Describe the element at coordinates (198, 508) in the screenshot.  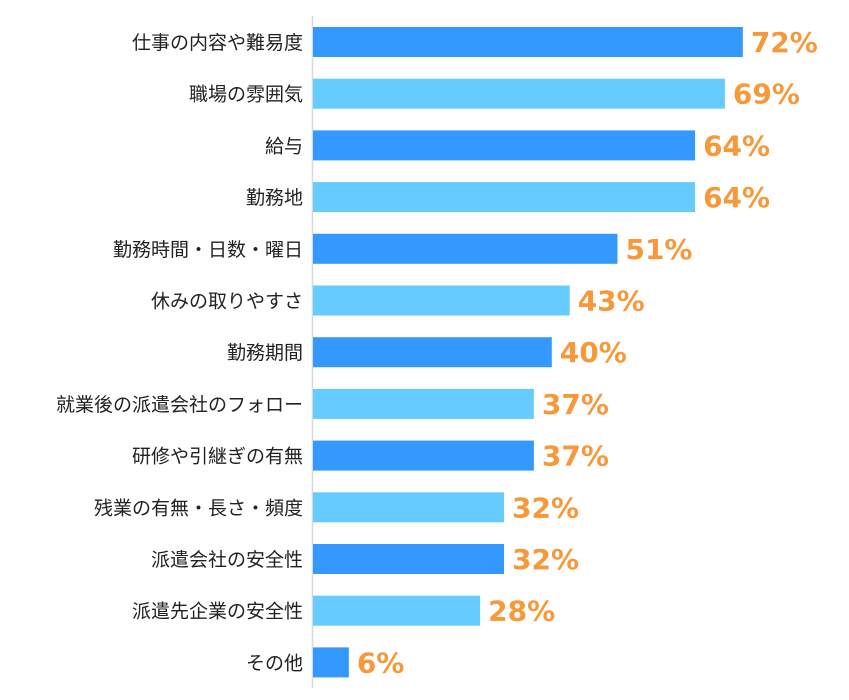
I see `category-label: 残業の有無・長さ・頻度` at that location.